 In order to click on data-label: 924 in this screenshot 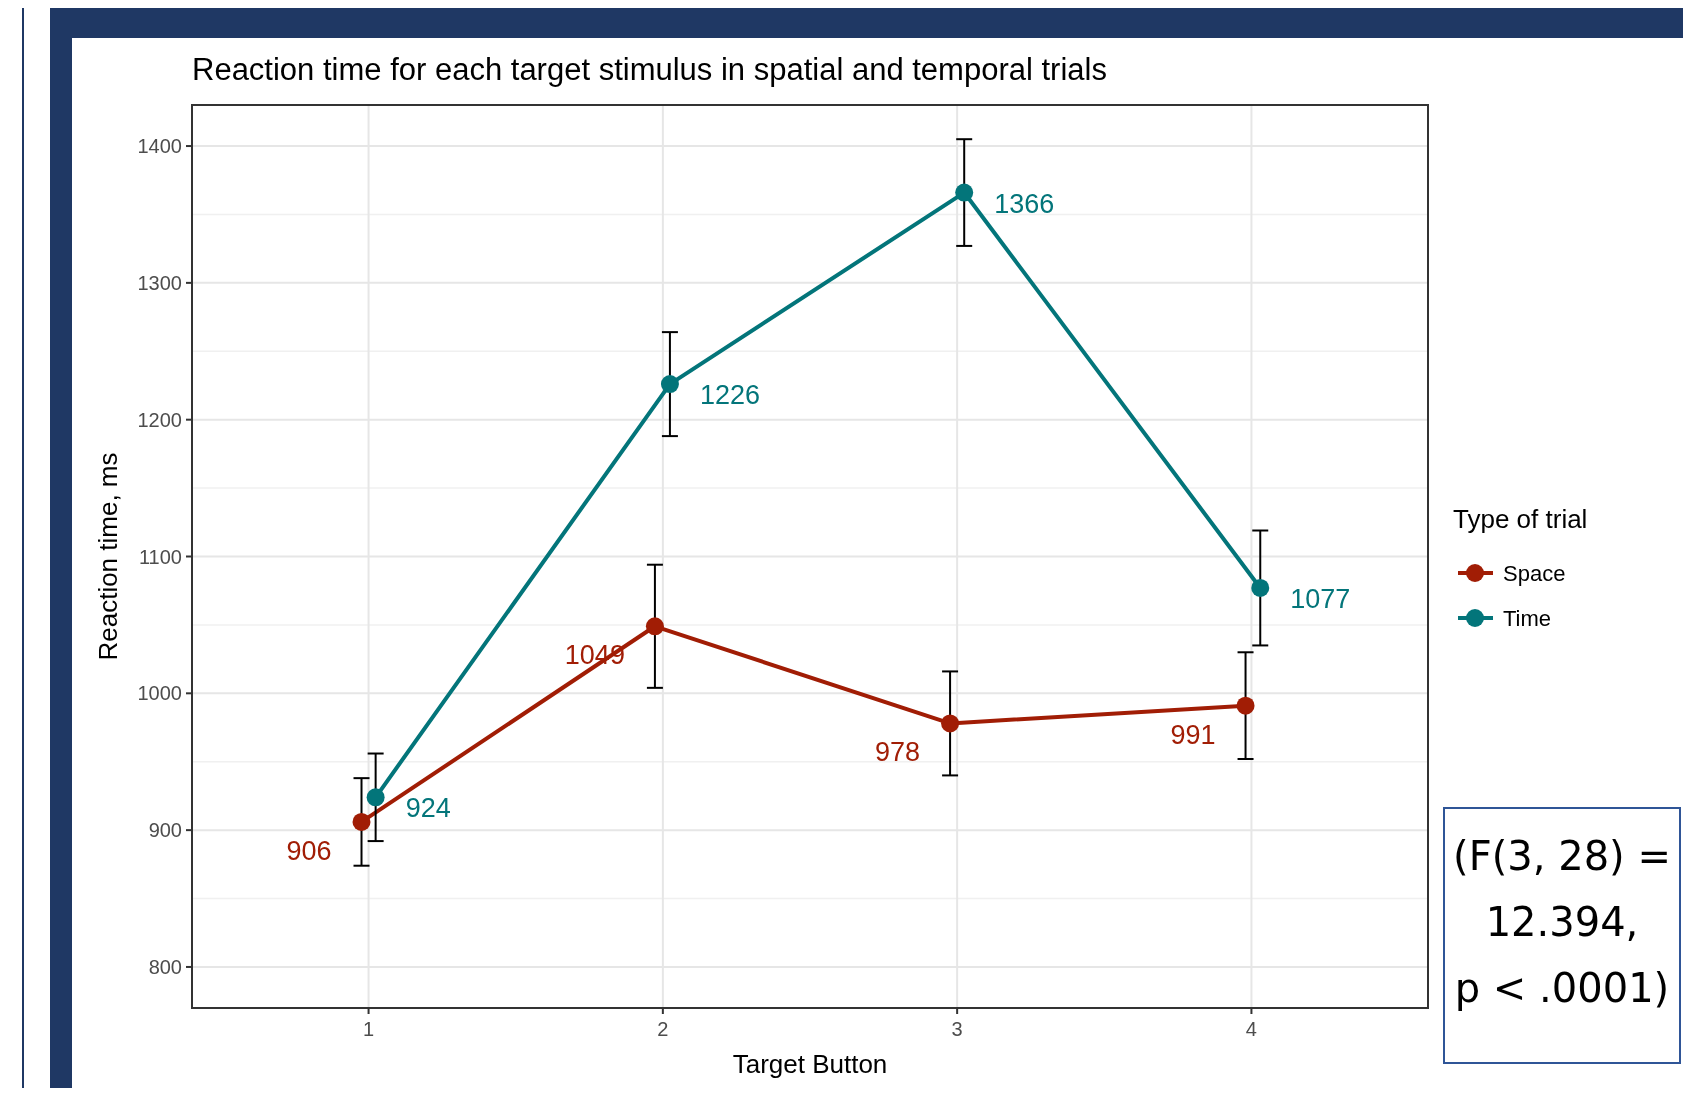, I will do `click(428, 808)`.